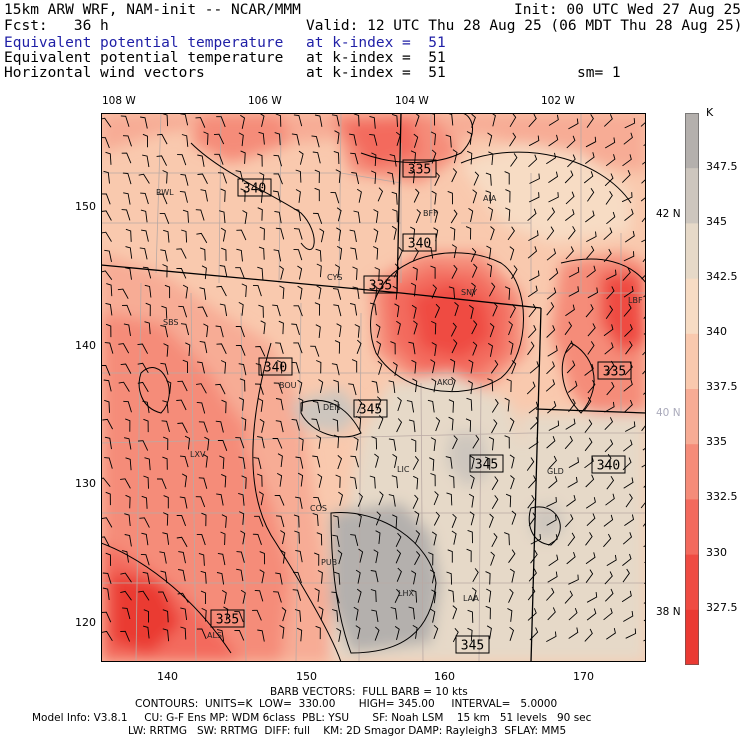 Image resolution: width=740 pixels, height=740 pixels. Describe the element at coordinates (444, 676) in the screenshot. I see `x-tick-160: 160` at that location.